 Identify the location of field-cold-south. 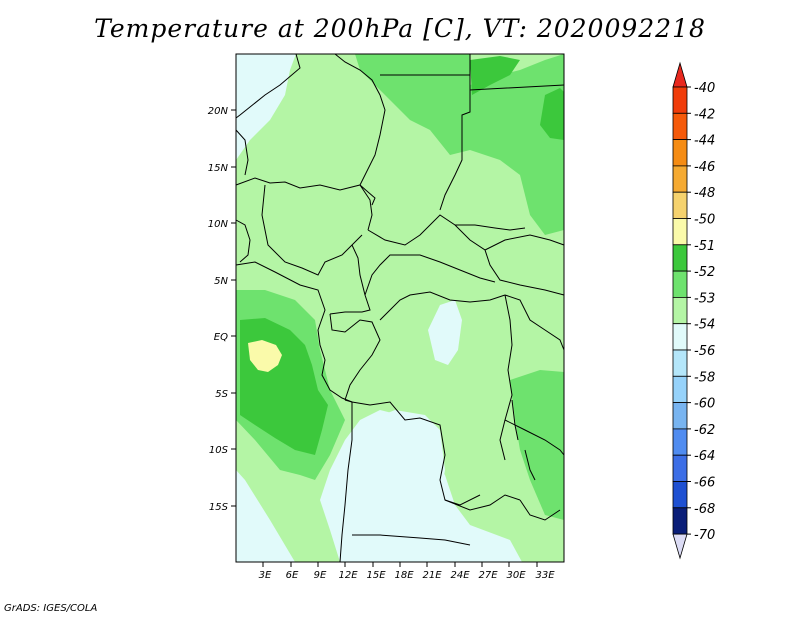
(397, 472).